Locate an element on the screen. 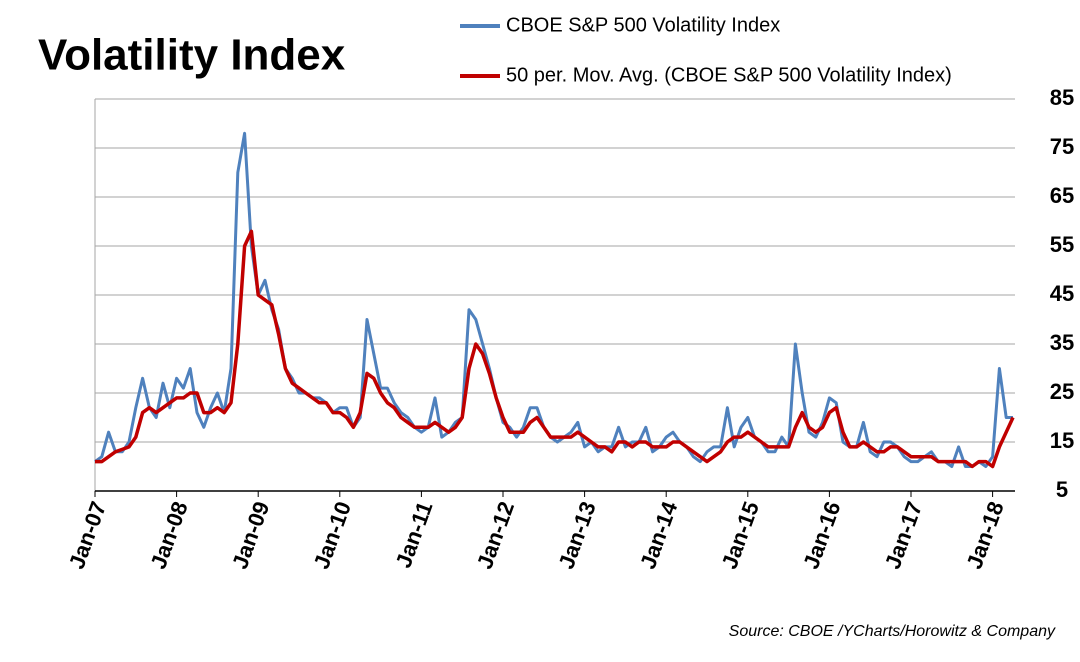  source-note: Source: CBOE /YCharts/Horowitz & Company is located at coordinates (892, 631).